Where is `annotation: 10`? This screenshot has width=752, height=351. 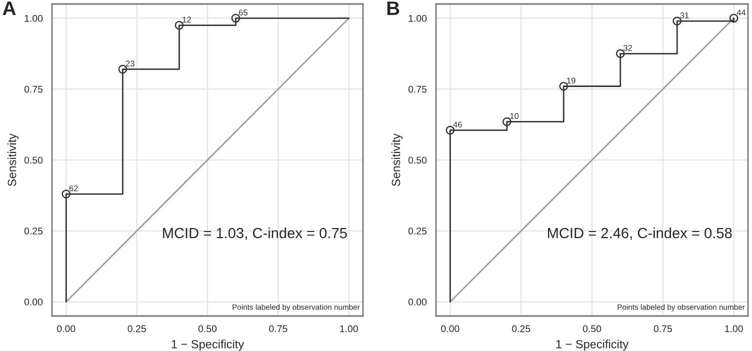
annotation: 10 is located at coordinates (514, 116).